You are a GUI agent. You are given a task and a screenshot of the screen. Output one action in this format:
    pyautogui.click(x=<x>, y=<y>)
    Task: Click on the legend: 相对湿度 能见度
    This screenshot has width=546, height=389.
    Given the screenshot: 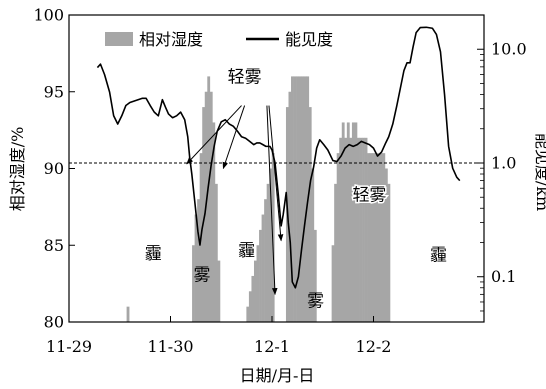 What is the action you would take?
    pyautogui.click(x=219, y=39)
    